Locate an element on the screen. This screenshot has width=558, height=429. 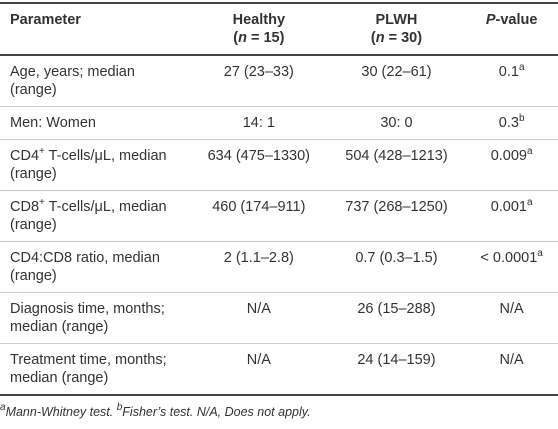
text: = 30) is located at coordinates (403, 38).